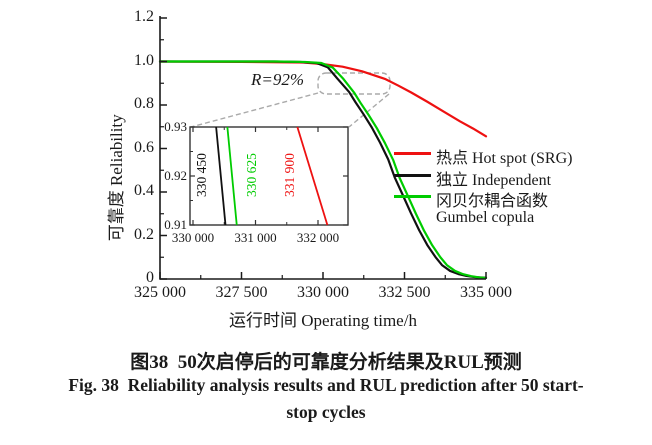  What do you see at coordinates (160, 292) in the screenshot?
I see `x-tick-label: 325 000` at bounding box center [160, 292].